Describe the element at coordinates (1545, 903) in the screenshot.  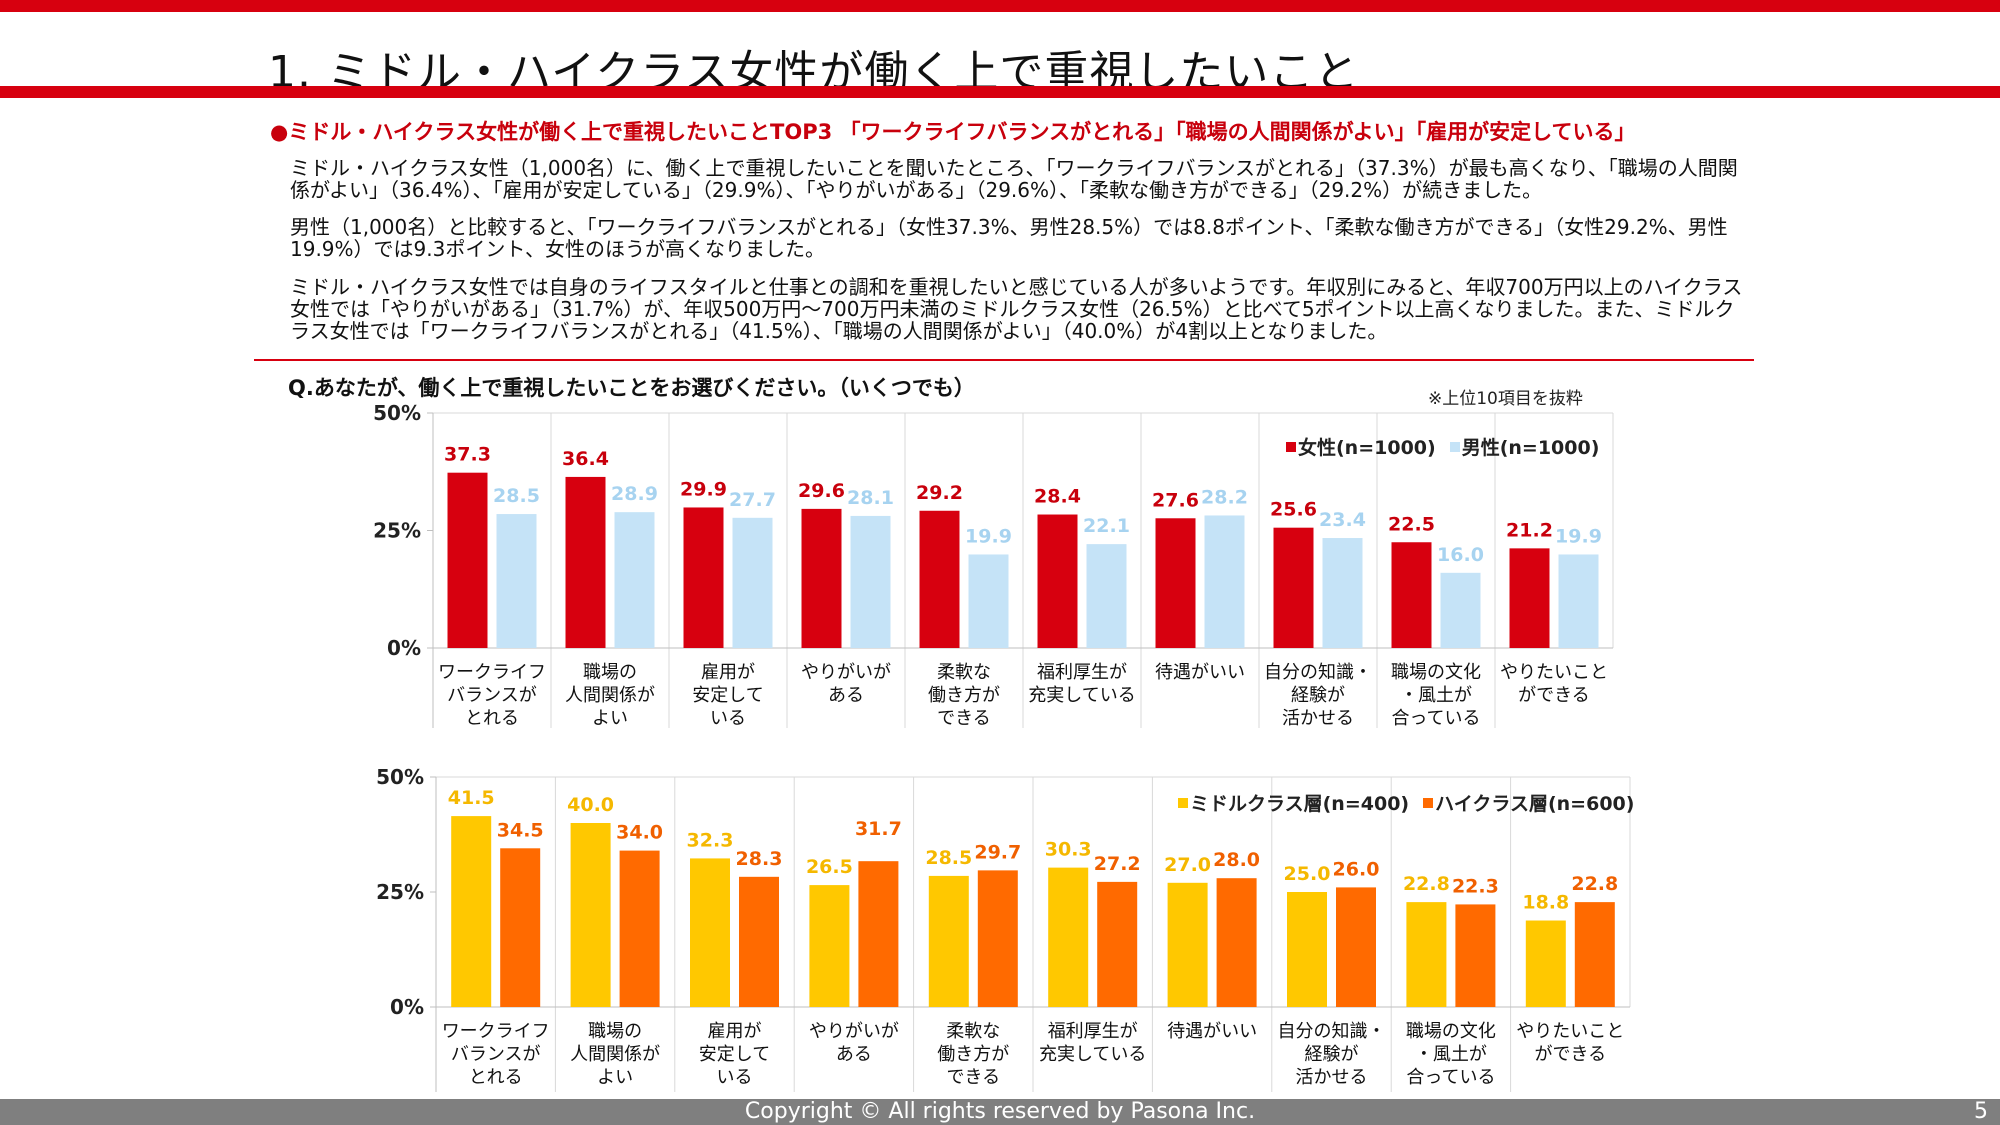
I see `income-chart-value-label-s0-c9: 18.8` at that location.